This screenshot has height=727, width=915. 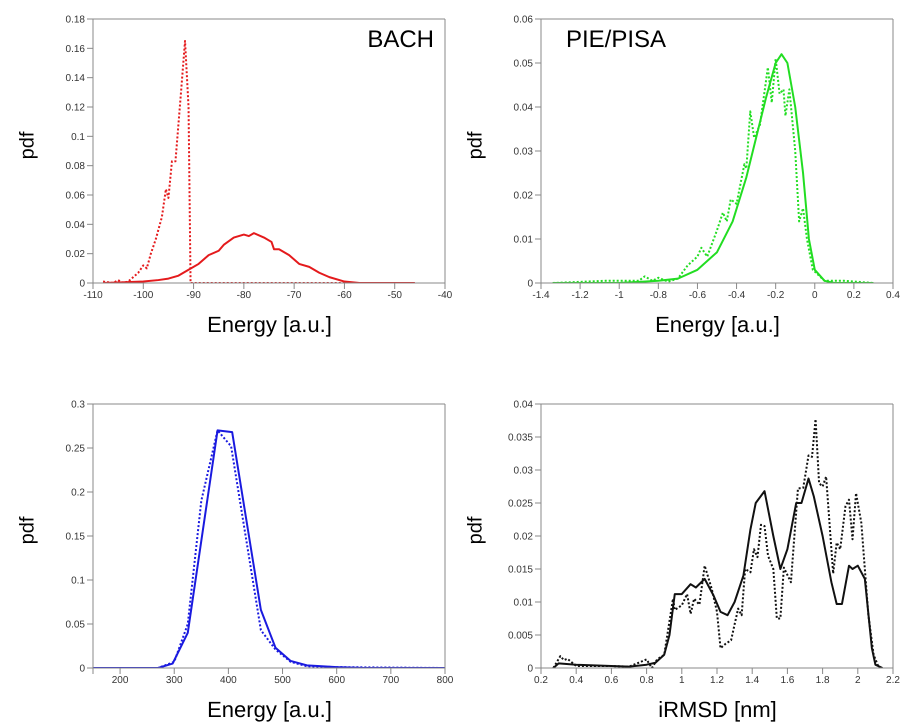 What do you see at coordinates (391, 680) in the screenshot?
I see `x-tick-label: 700` at bounding box center [391, 680].